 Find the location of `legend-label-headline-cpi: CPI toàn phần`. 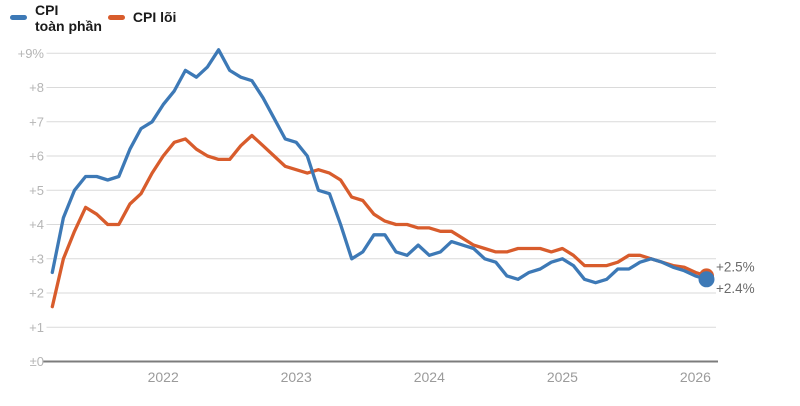

legend-label-headline-cpi: CPI toàn phần is located at coordinates (68, 18).